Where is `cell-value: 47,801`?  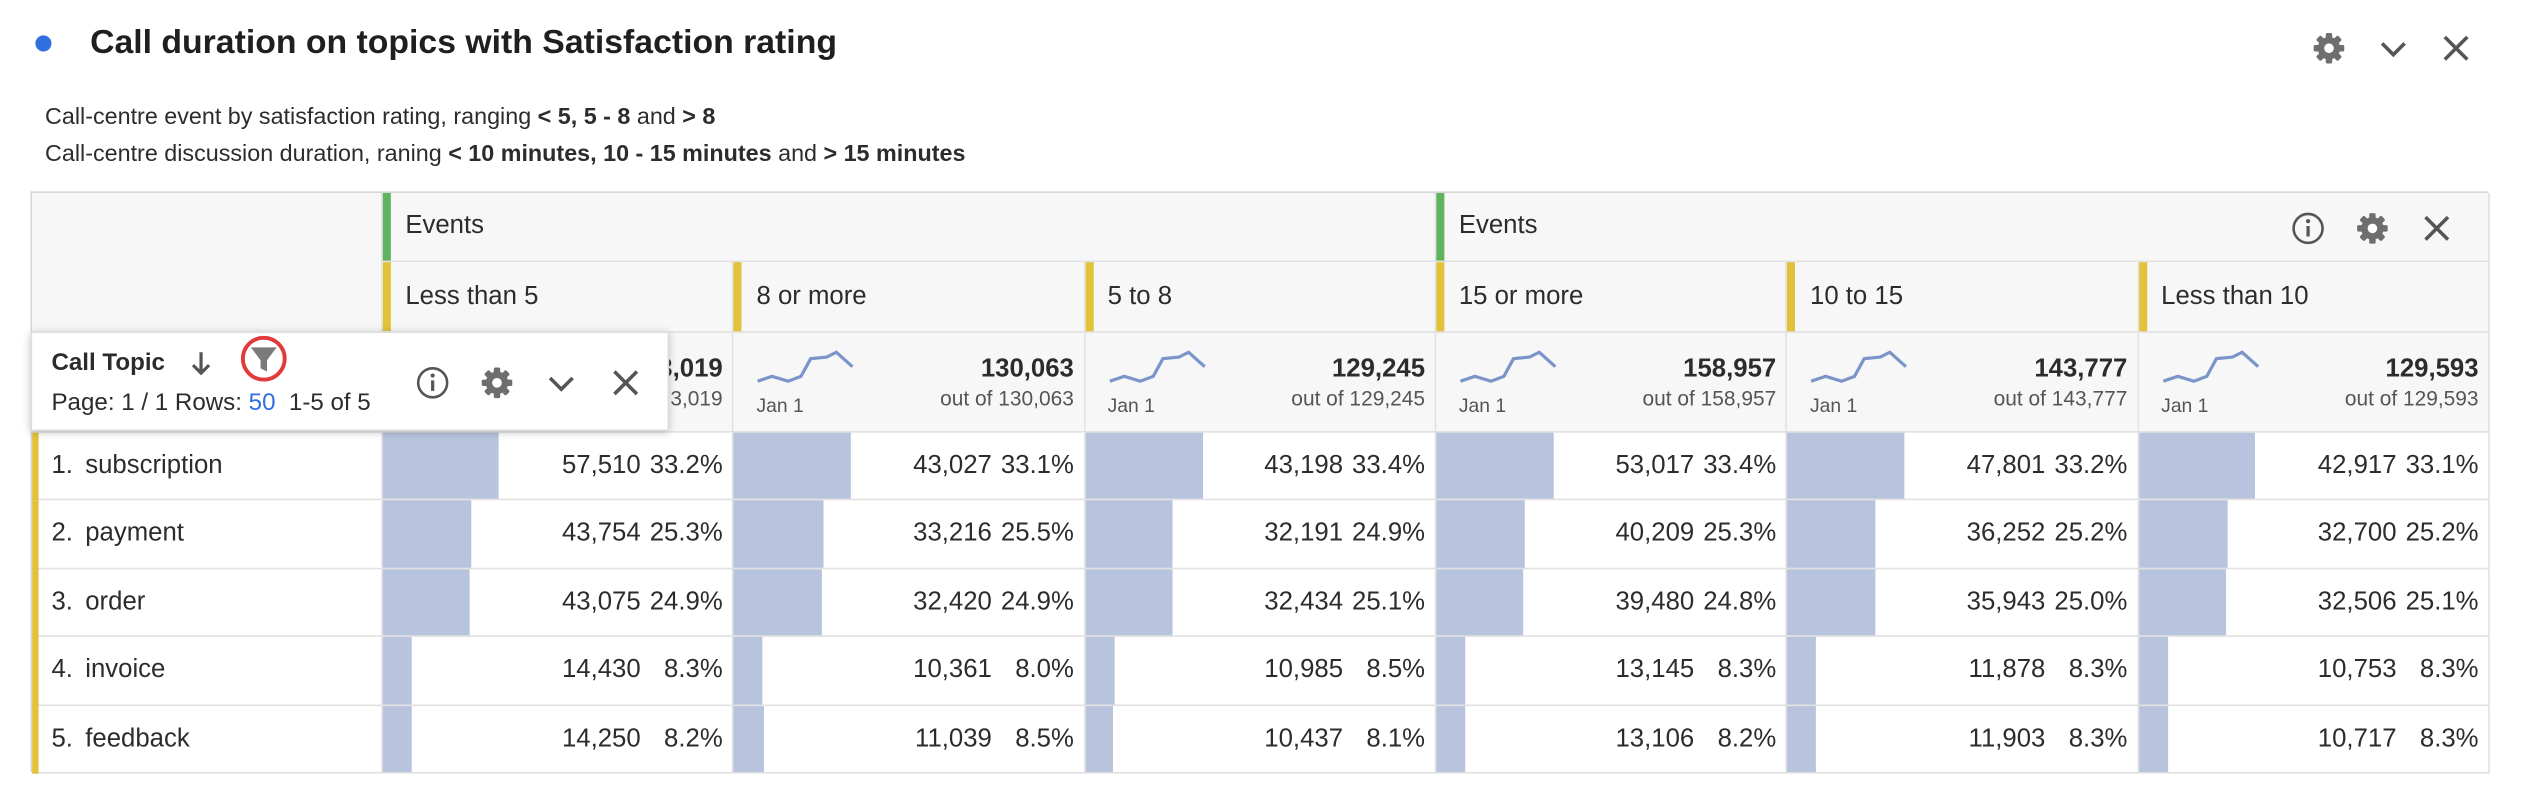
cell-value: 47,801 is located at coordinates (2006, 465).